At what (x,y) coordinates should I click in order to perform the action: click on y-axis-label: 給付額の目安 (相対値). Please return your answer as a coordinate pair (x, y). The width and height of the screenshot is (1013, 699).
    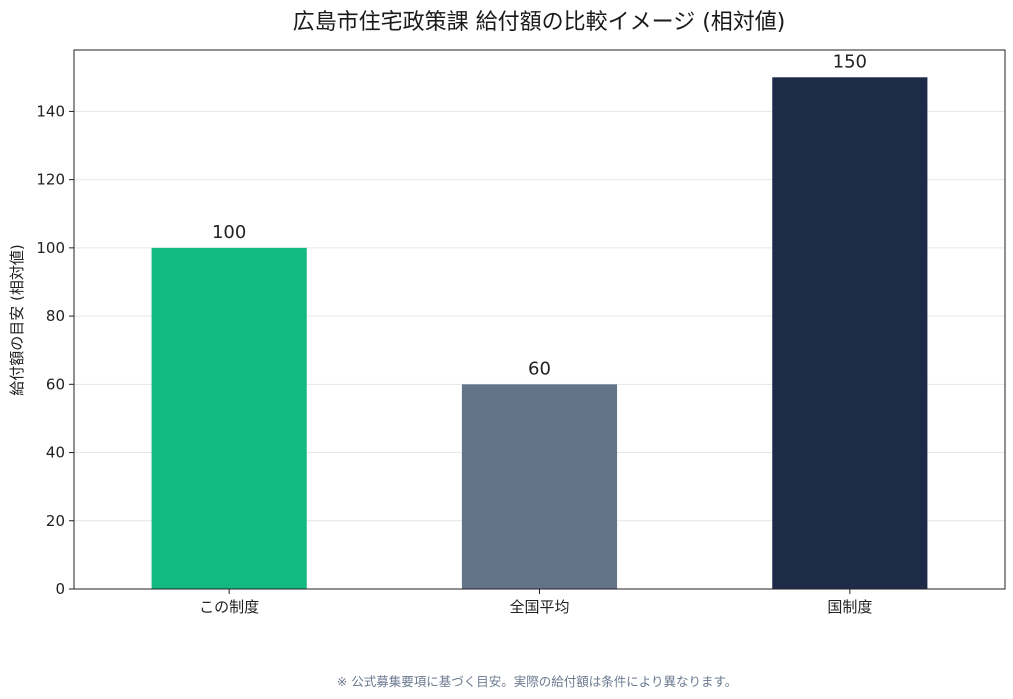
    Looking at the image, I should click on (17, 319).